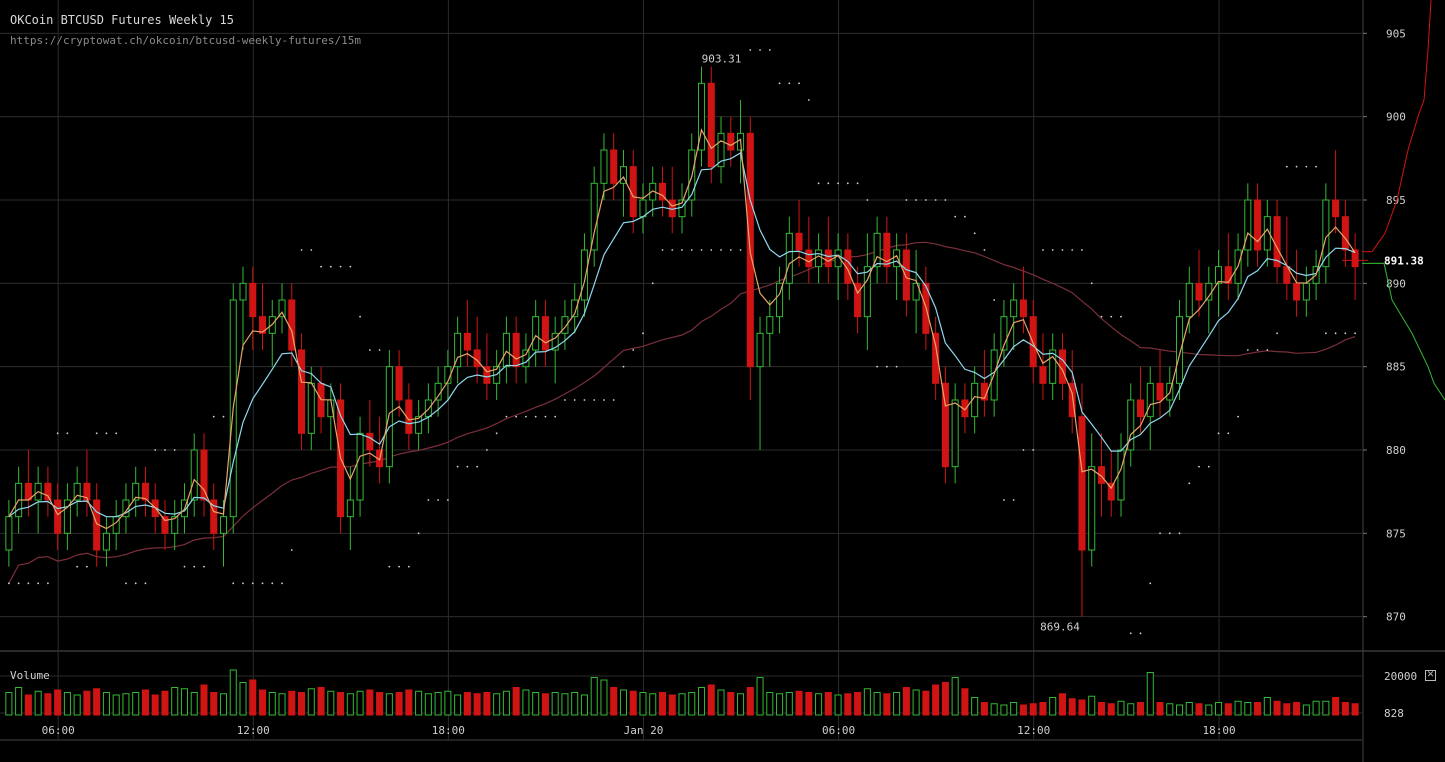 This screenshot has width=1445, height=762. Describe the element at coordinates (1396, 200) in the screenshot. I see `price-tick-label: 895` at that location.